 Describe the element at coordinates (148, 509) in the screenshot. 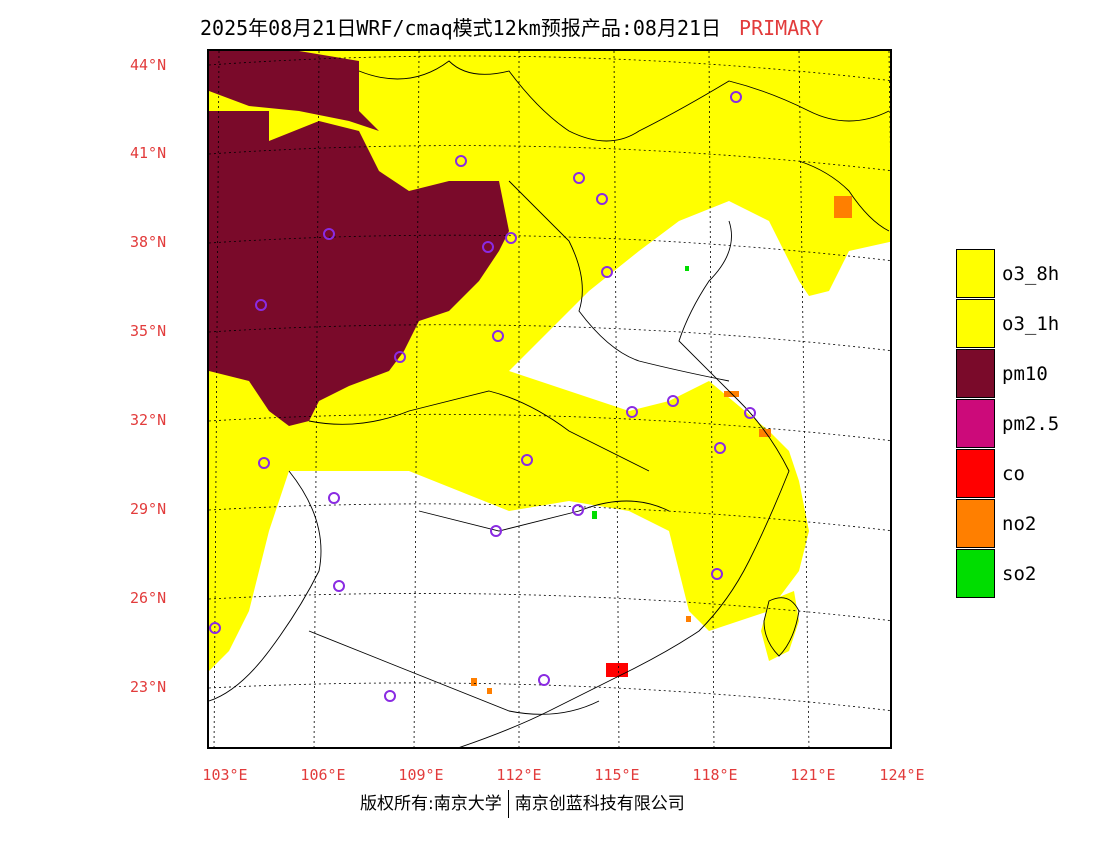

I see `lat-label-29: 29°N` at that location.